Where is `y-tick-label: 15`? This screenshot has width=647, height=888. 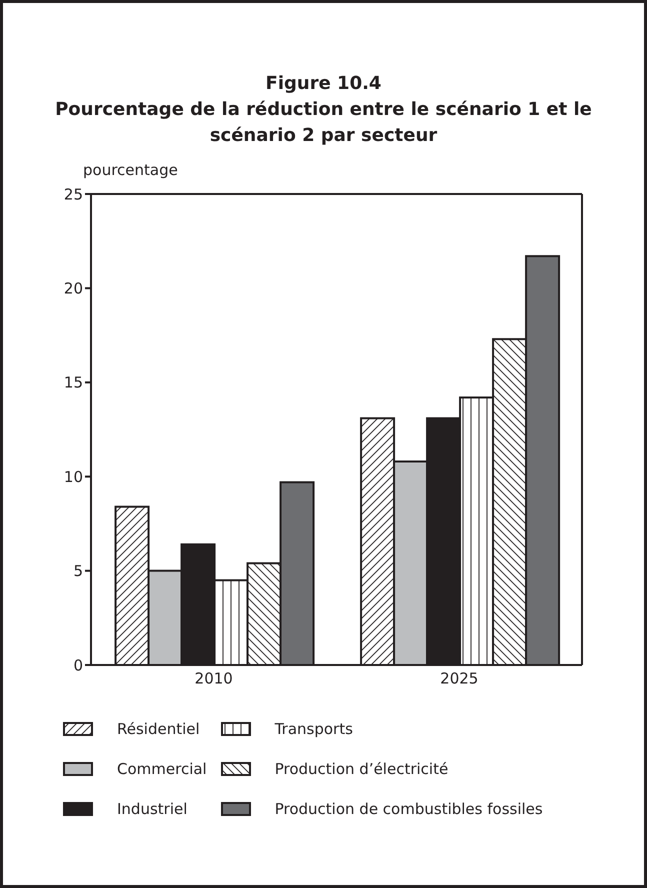
y-tick-label: 15 is located at coordinates (73, 383).